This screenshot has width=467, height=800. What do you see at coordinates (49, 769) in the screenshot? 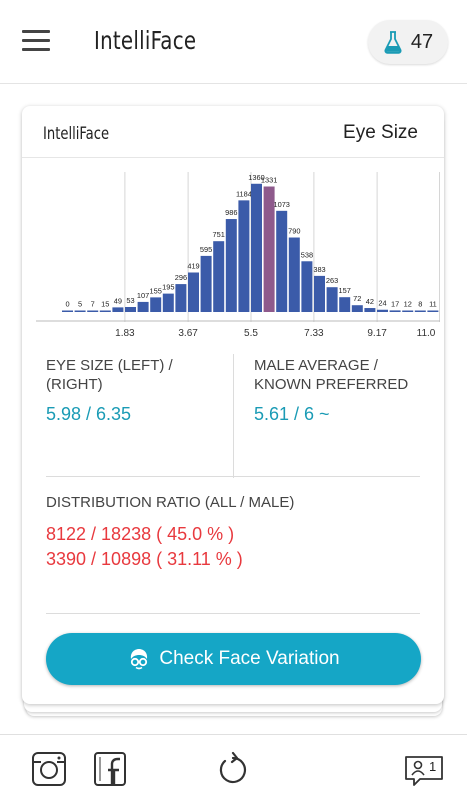
I see `instagram-icon` at bounding box center [49, 769].